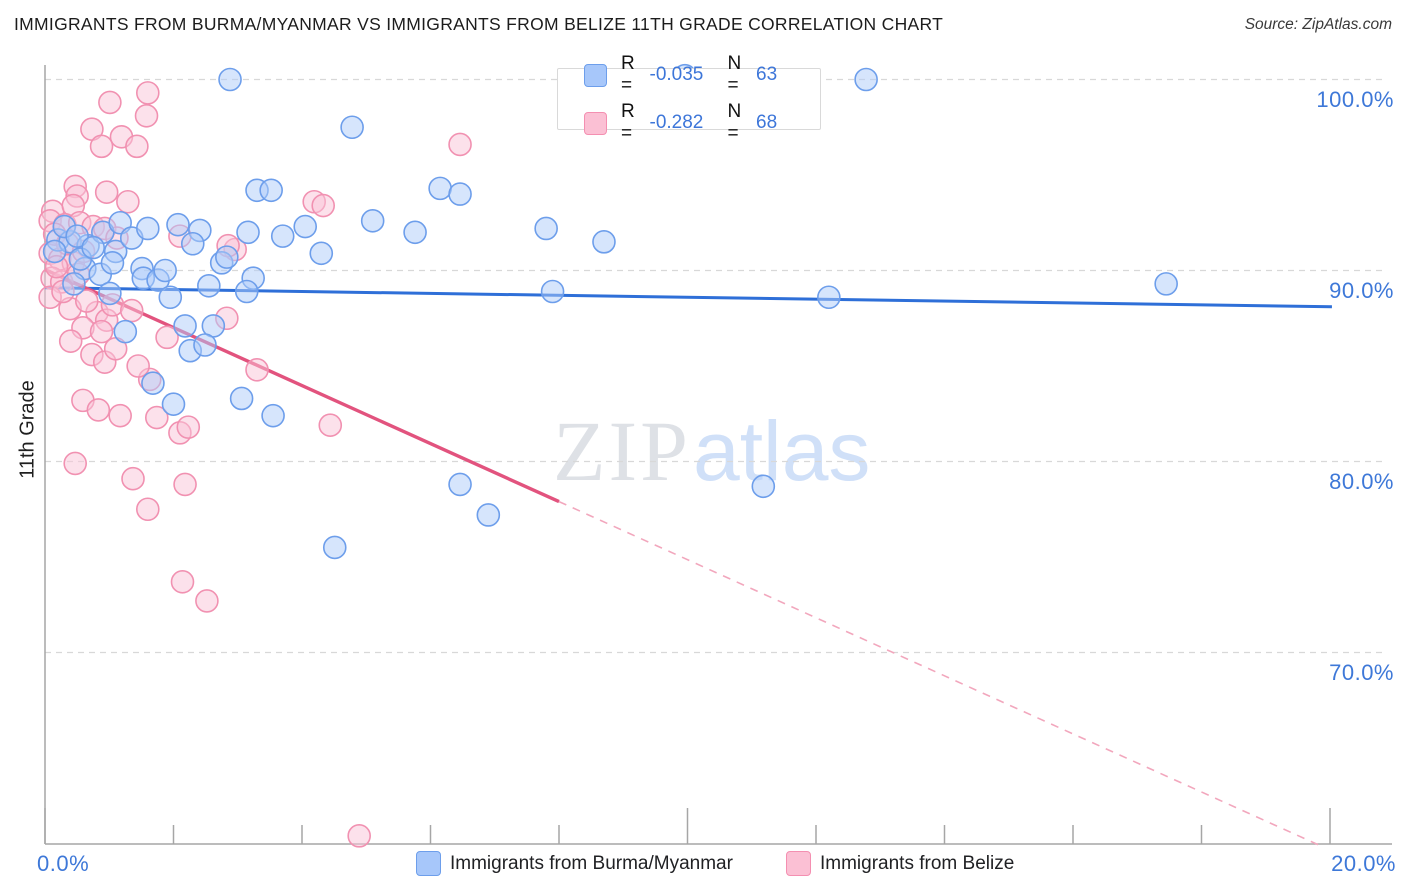  What do you see at coordinates (622, 451) in the screenshot?
I see `watermark-zip: ZIP` at bounding box center [622, 451].